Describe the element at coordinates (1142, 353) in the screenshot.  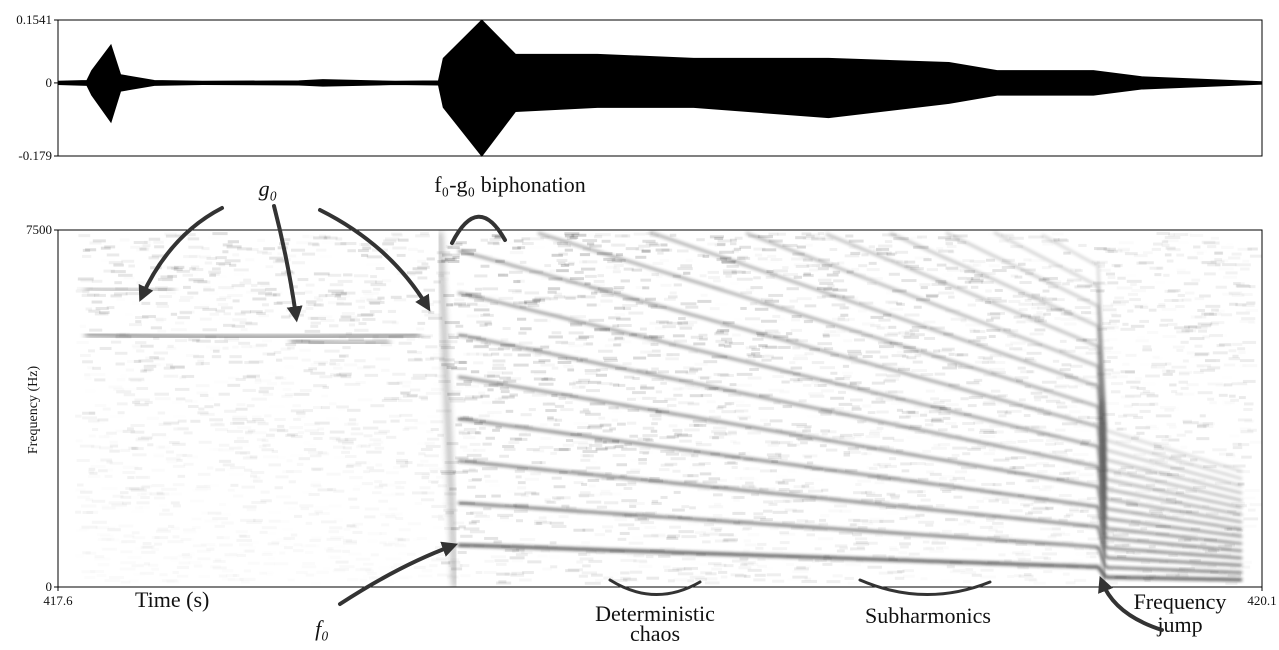
I see `harmonic` at that location.